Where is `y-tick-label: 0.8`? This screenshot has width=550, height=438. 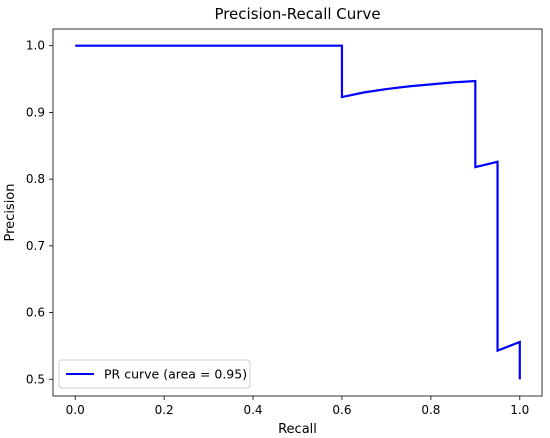
y-tick-label: 0.8 is located at coordinates (35, 179).